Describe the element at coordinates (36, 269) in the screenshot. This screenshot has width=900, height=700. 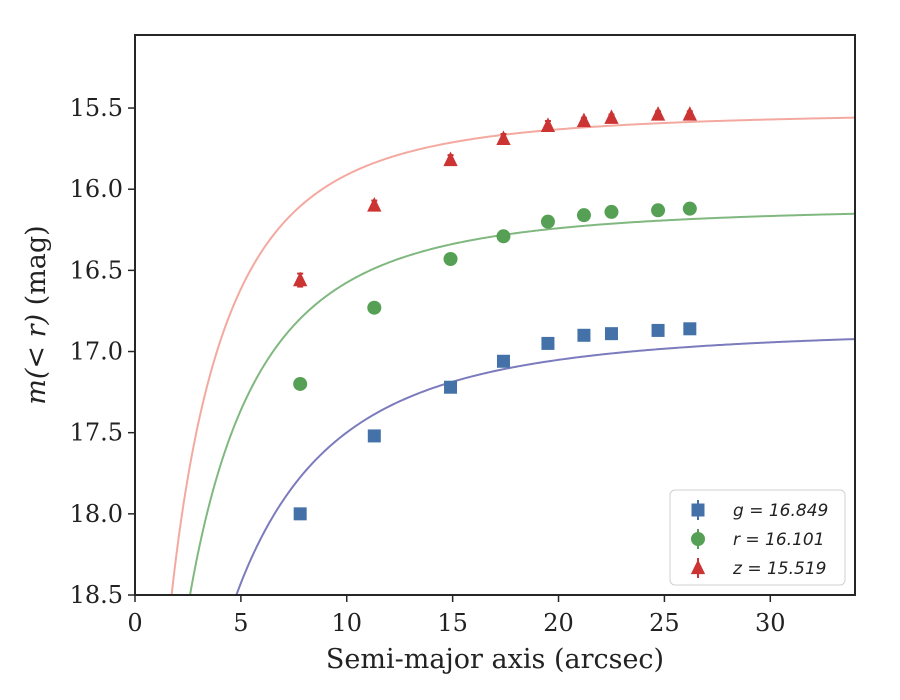
I see `y-axis-title-unit: (mag)` at that location.